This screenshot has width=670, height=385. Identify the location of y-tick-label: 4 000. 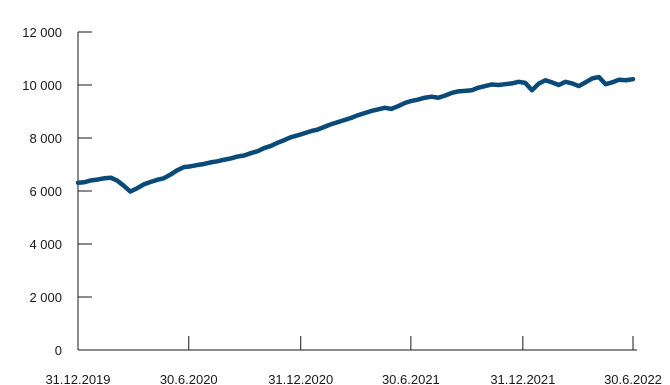
(45, 244).